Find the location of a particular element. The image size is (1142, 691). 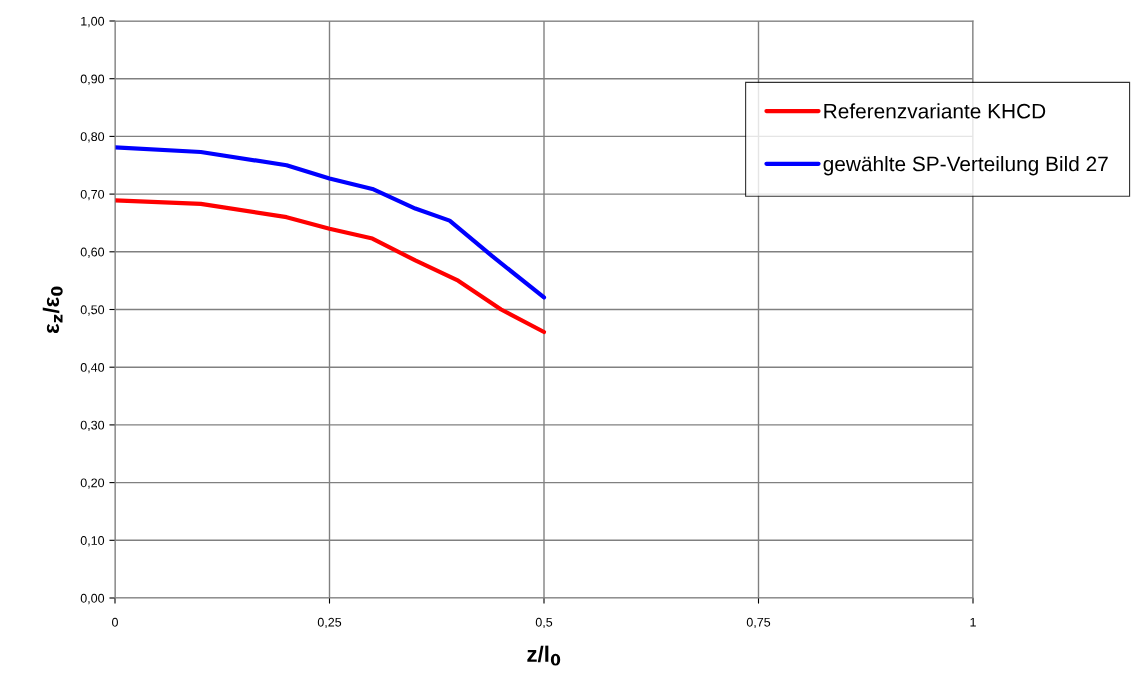

y-tick-label: 1,00 is located at coordinates (93, 22).